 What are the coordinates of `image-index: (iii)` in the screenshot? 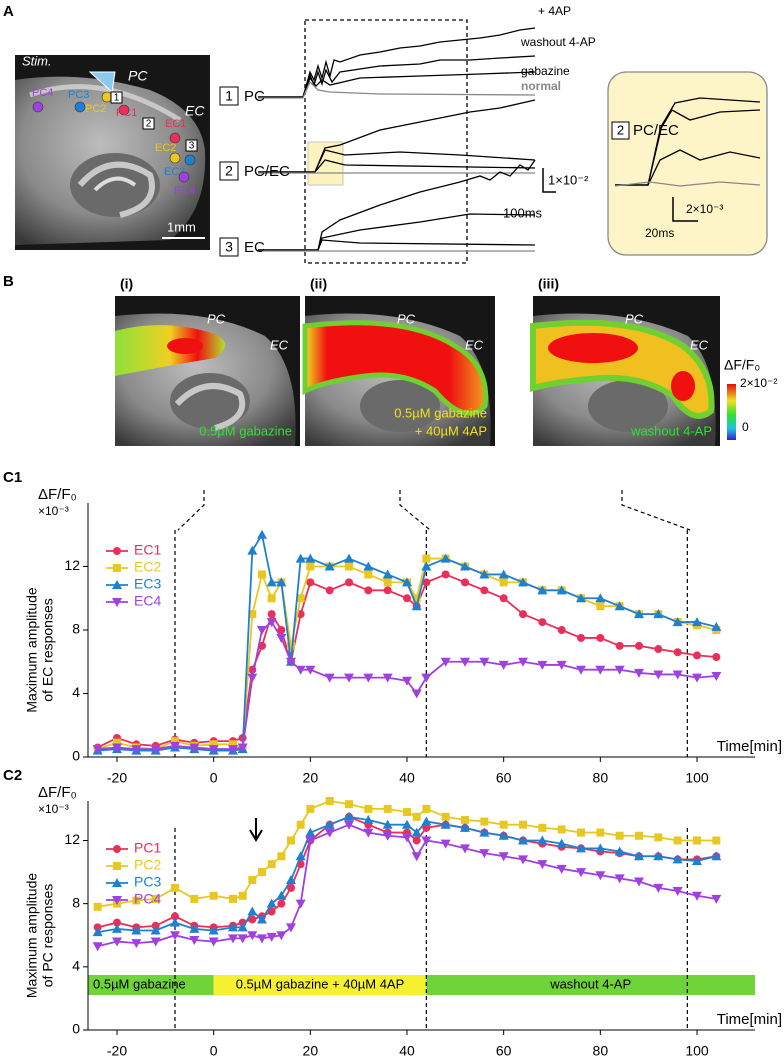 It's located at (548, 284).